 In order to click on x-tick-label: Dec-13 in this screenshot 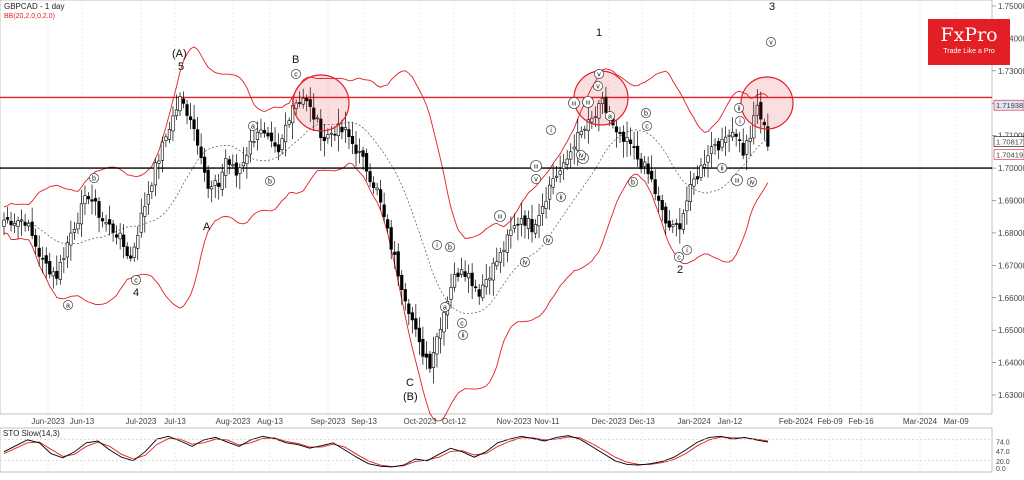, I will do `click(642, 421)`.